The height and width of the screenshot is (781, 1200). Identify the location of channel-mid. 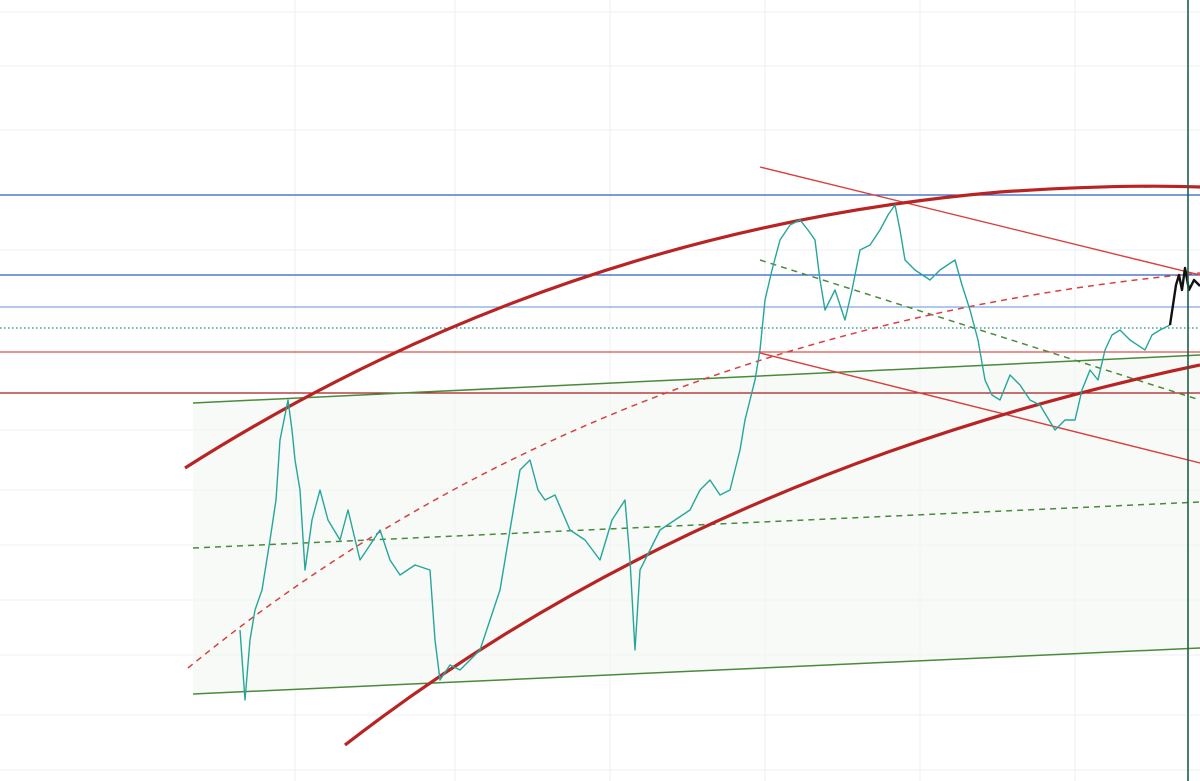
(696, 525).